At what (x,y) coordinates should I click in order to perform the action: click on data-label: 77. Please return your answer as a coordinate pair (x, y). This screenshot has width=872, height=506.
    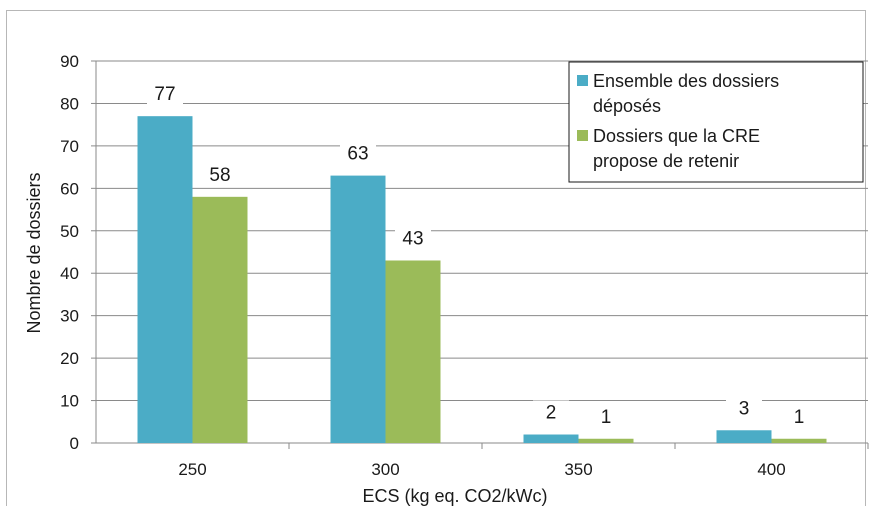
    Looking at the image, I should click on (164, 94).